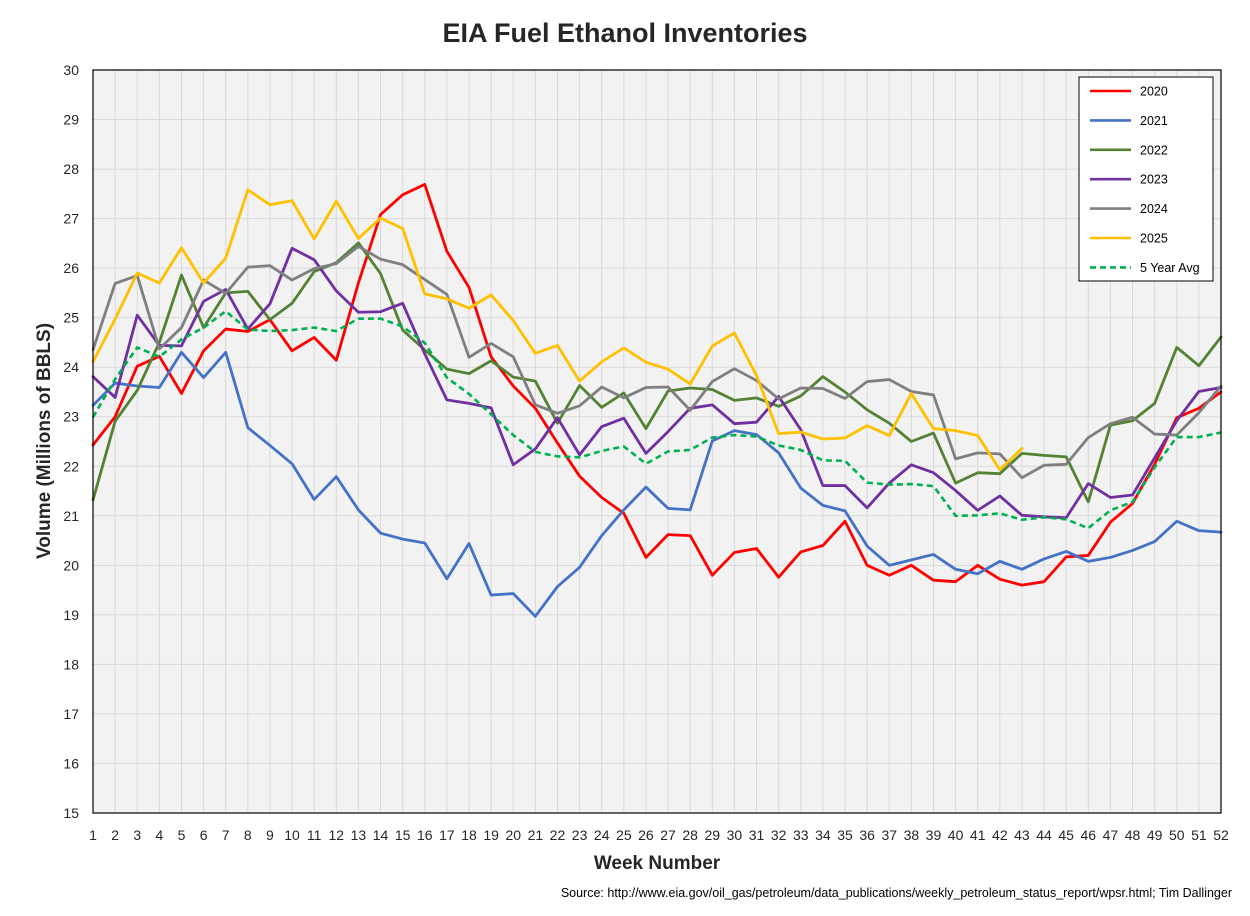 The width and height of the screenshot is (1250, 916). What do you see at coordinates (115, 835) in the screenshot?
I see `x-tick-label: 2` at bounding box center [115, 835].